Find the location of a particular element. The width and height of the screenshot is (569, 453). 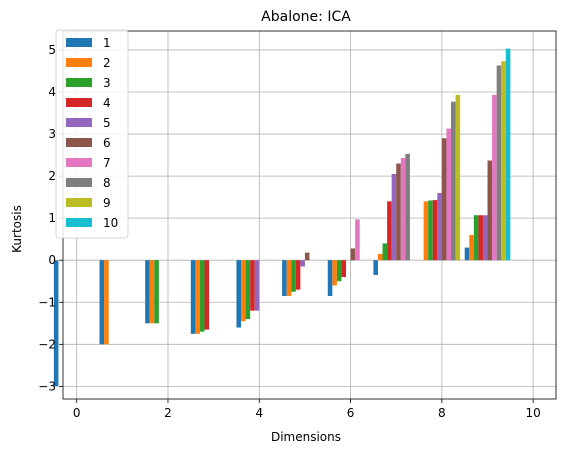

y-tick-label: −3 is located at coordinates (47, 386).